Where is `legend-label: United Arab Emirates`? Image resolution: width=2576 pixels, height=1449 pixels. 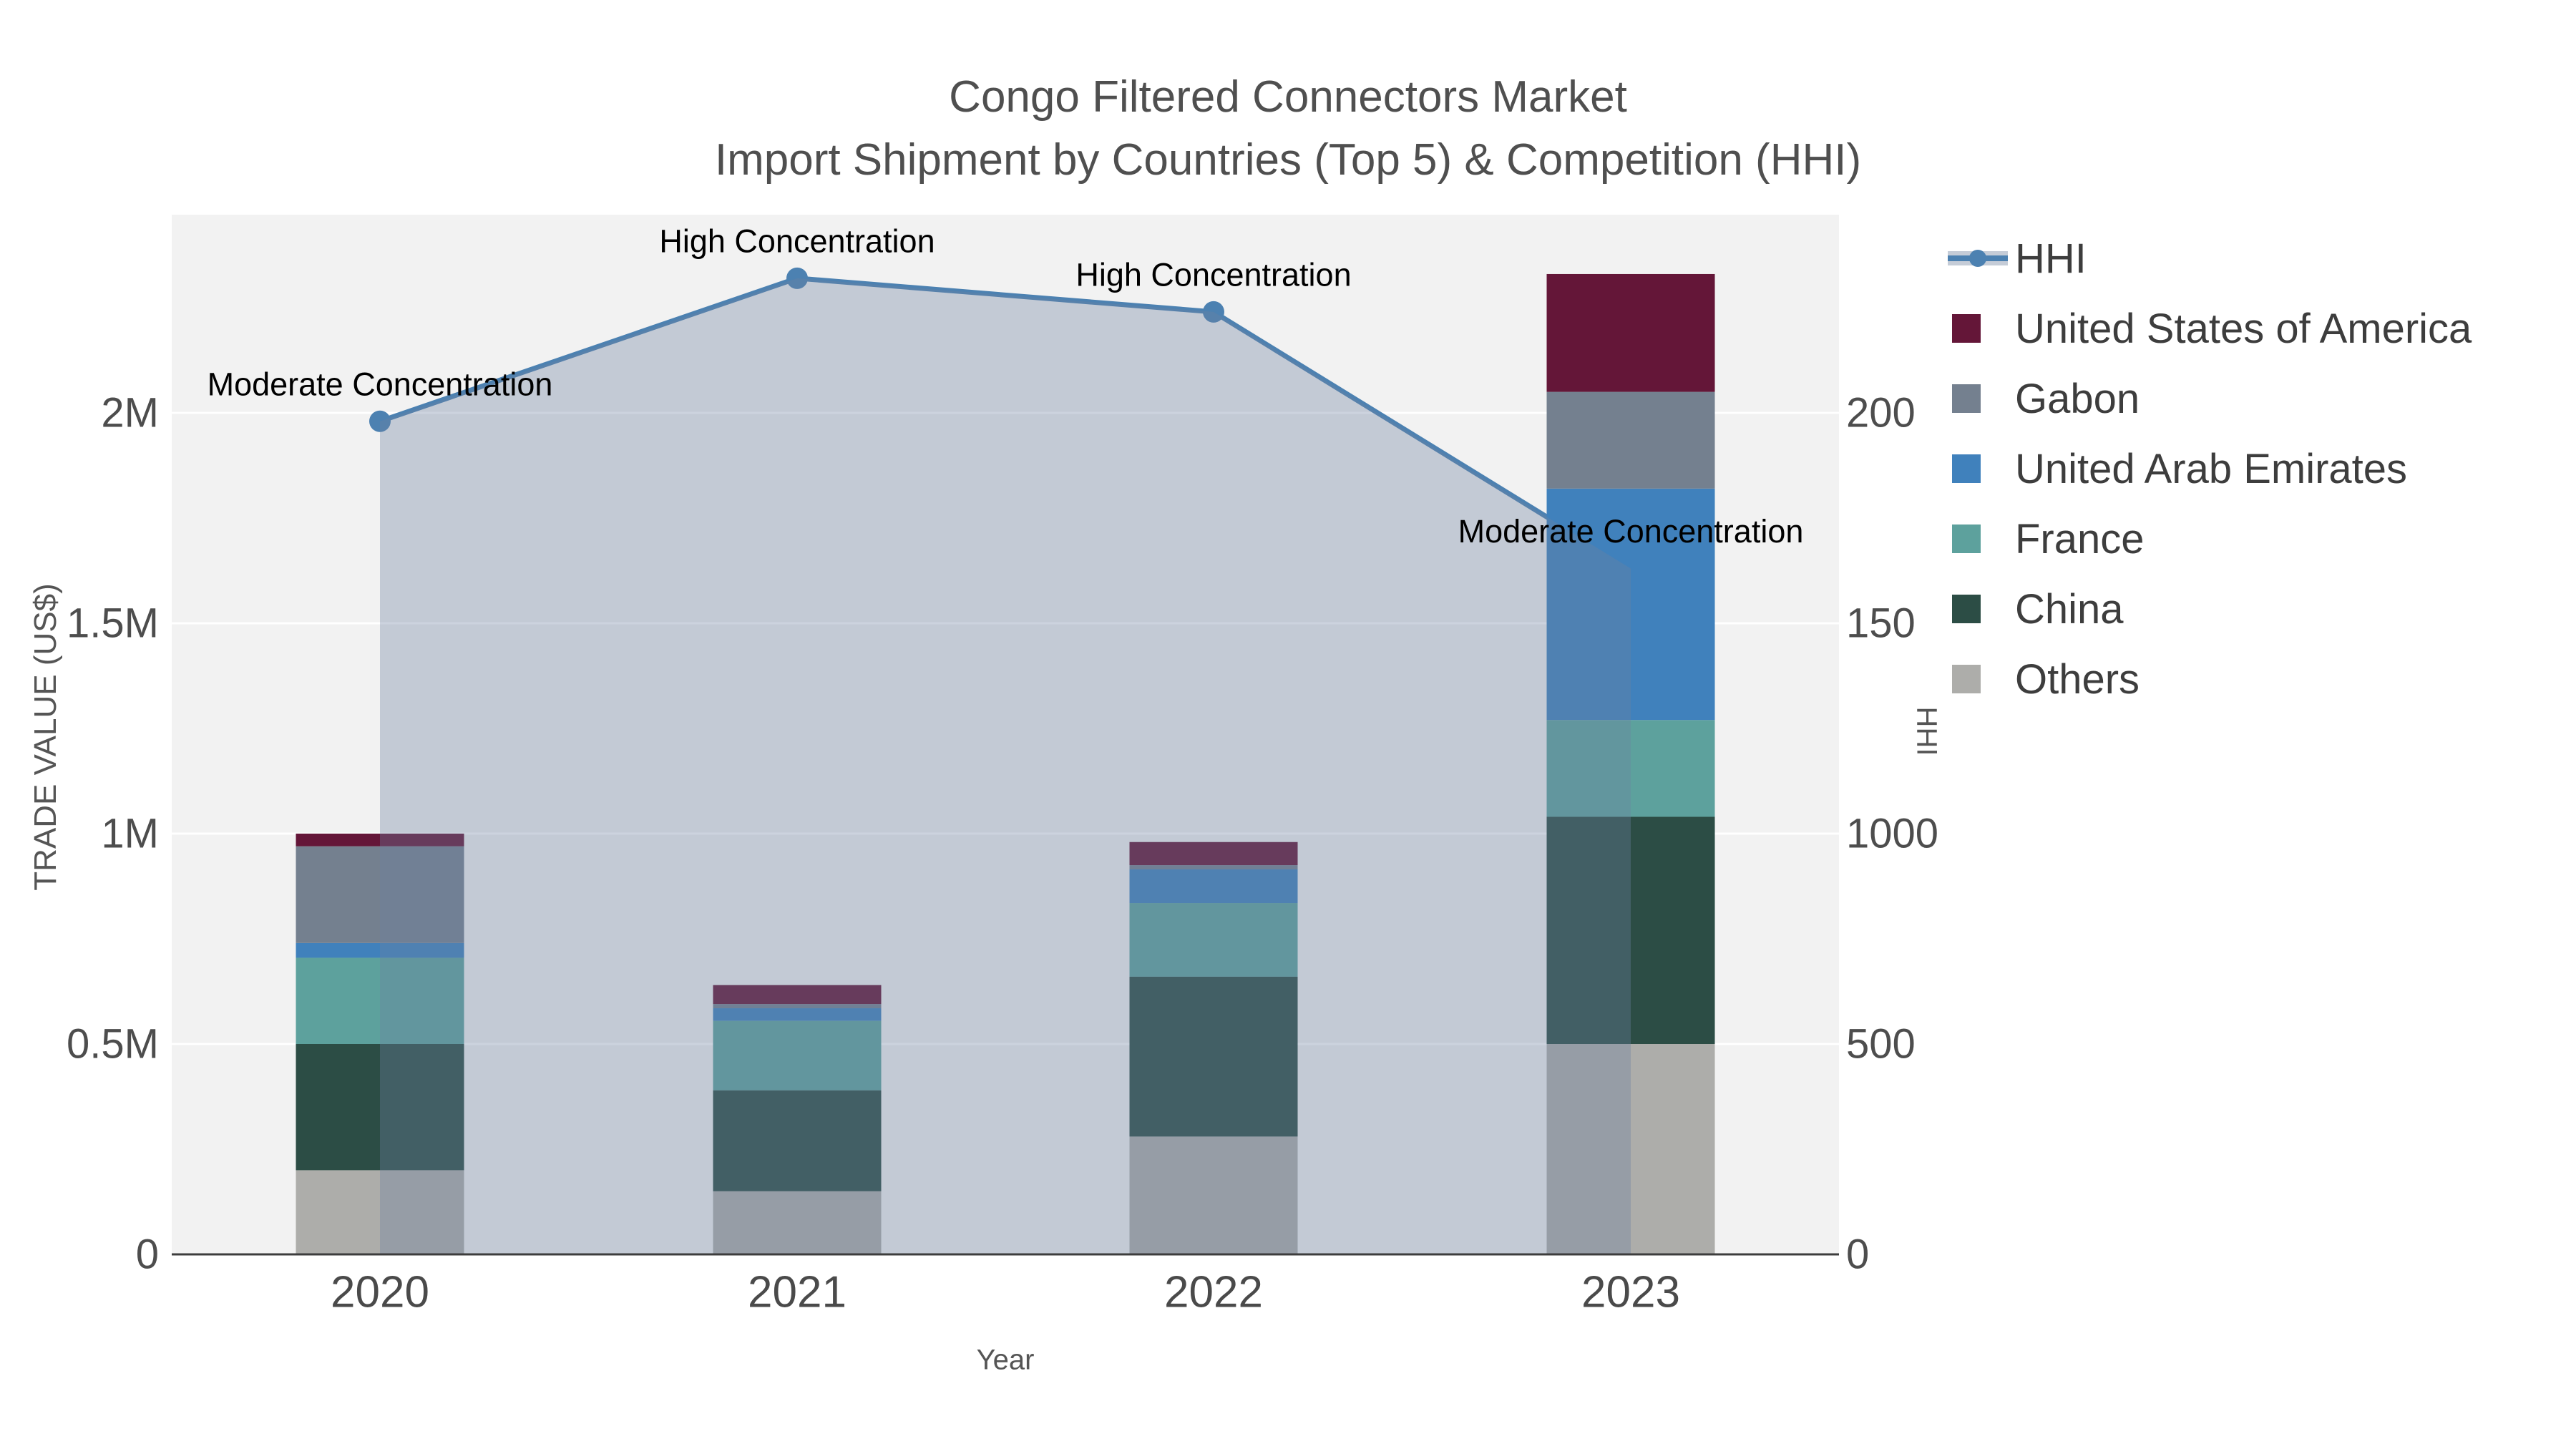
legend-label: United Arab Emirates is located at coordinates (2211, 468).